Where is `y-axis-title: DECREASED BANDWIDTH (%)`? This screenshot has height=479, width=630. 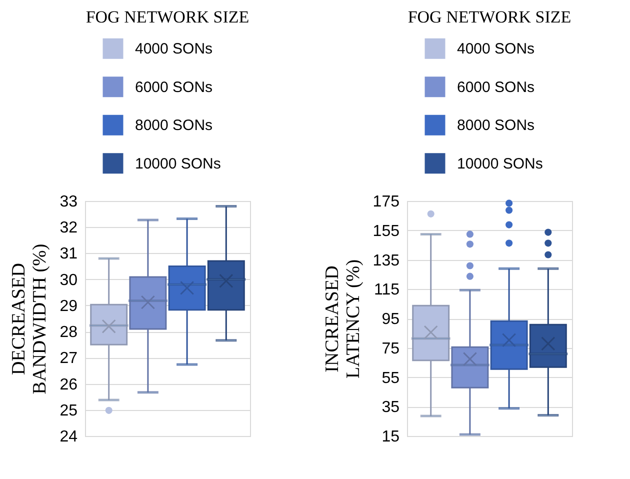
y-axis-title: DECREASED BANDWIDTH (%) is located at coordinates (29, 319).